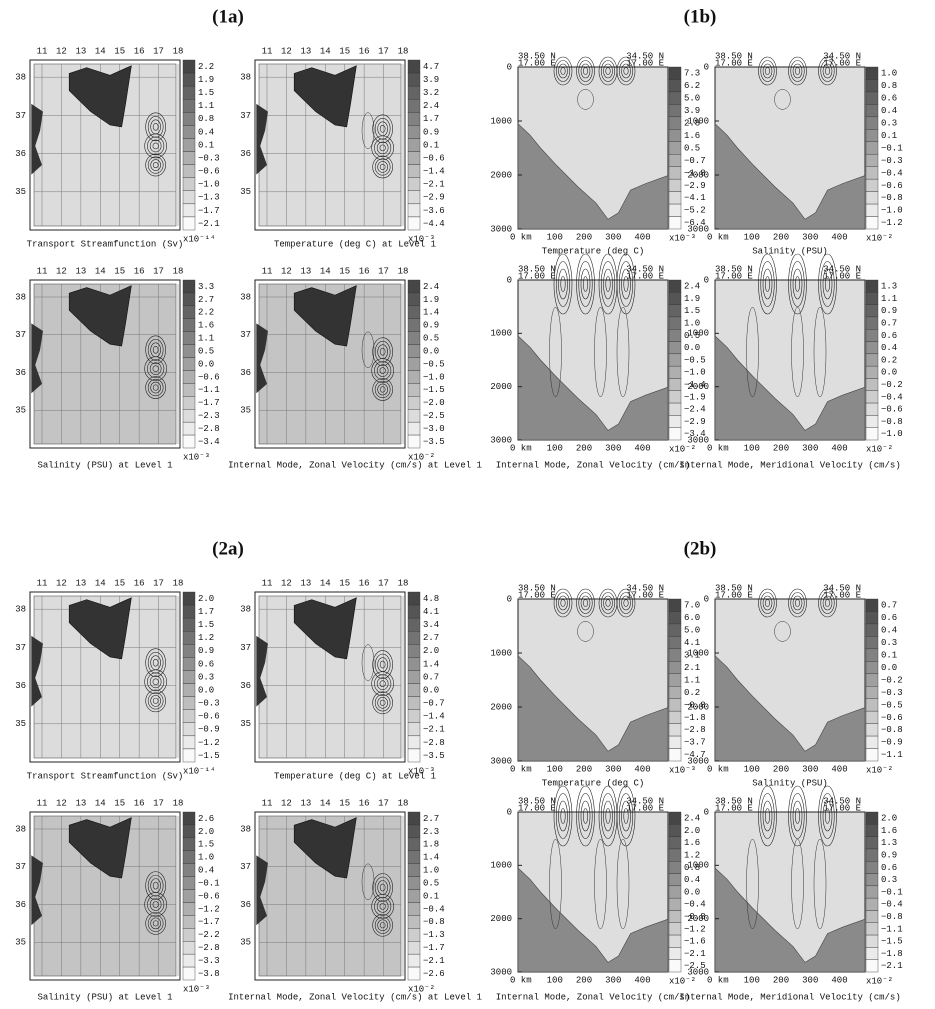 The height and width of the screenshot is (1009, 935). What do you see at coordinates (434, 224) in the screenshot?
I see `colorbar-label: −4.4` at bounding box center [434, 224].